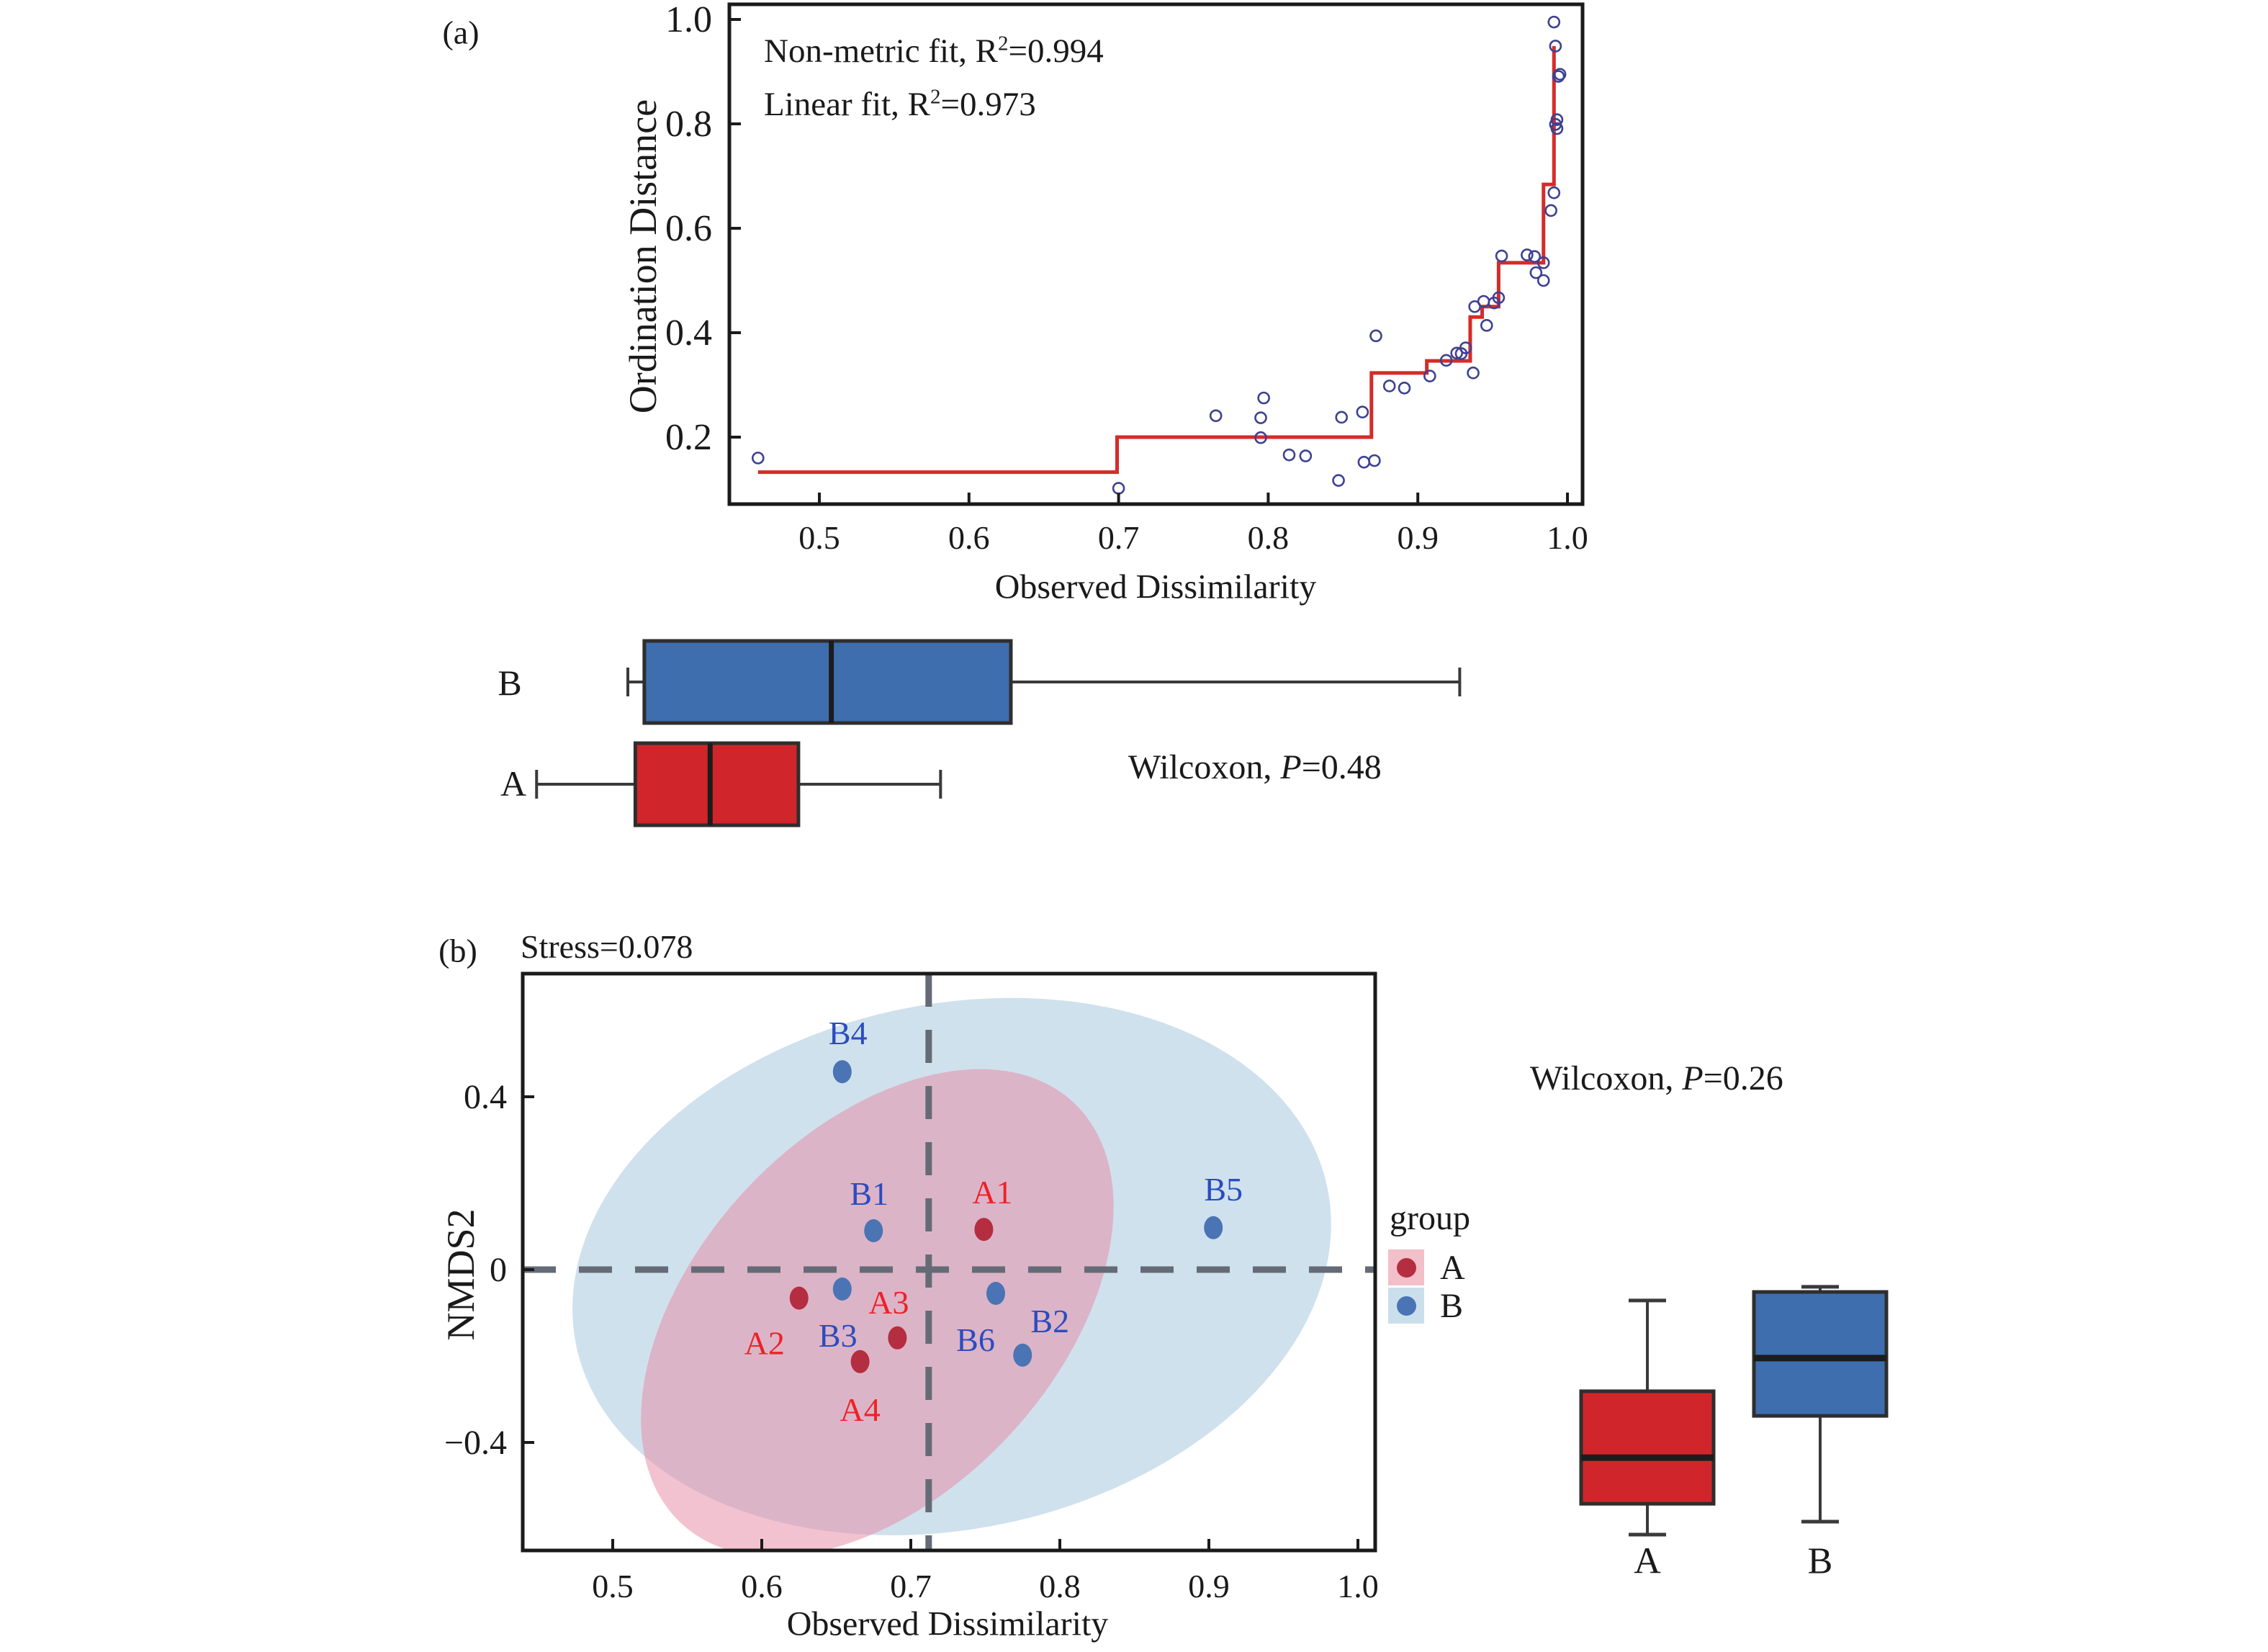 This screenshot has width=2268, height=1652. Describe the element at coordinates (995, 1293) in the screenshot. I see `nmds-point-B6` at that location.